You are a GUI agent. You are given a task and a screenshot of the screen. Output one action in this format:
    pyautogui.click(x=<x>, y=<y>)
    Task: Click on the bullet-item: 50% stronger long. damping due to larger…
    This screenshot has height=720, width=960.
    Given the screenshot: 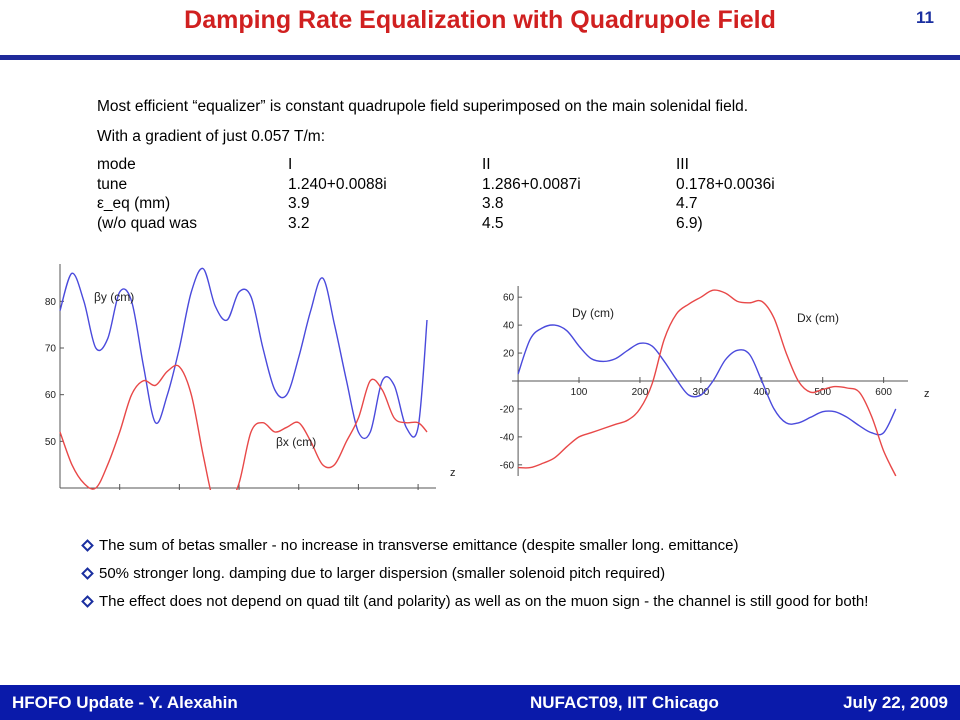 What is the action you would take?
    pyautogui.click(x=490, y=574)
    